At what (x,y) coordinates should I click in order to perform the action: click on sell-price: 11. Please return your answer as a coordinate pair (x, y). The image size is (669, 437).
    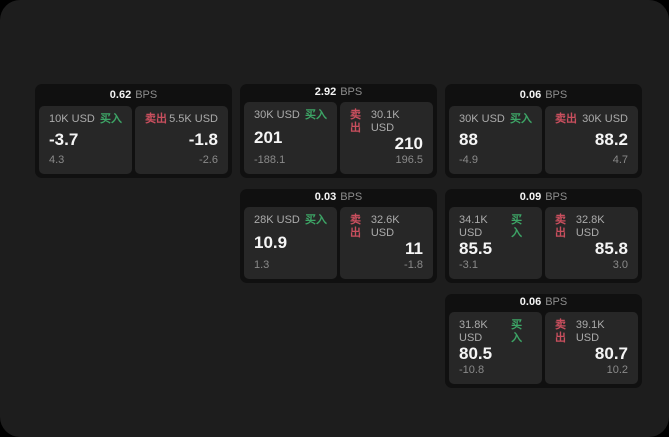
    Looking at the image, I should click on (414, 249).